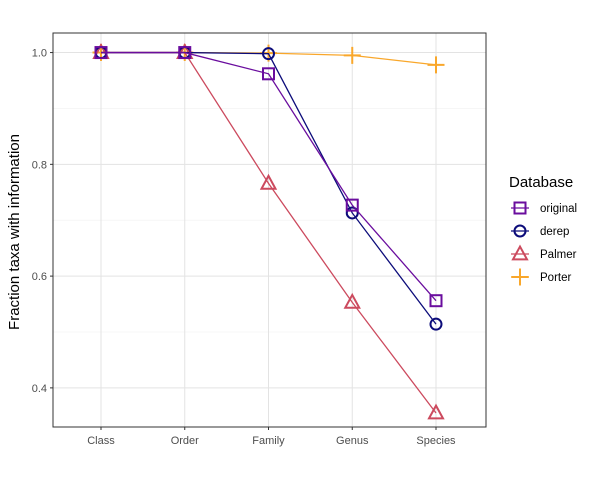 The width and height of the screenshot is (600, 480). I want to click on legend-title: Database, so click(541, 182).